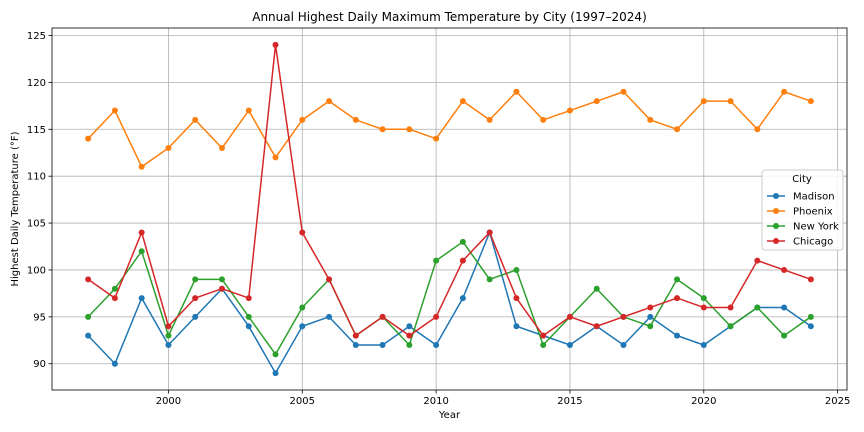  Describe the element at coordinates (39, 364) in the screenshot. I see `y-tick-label: 90` at that location.